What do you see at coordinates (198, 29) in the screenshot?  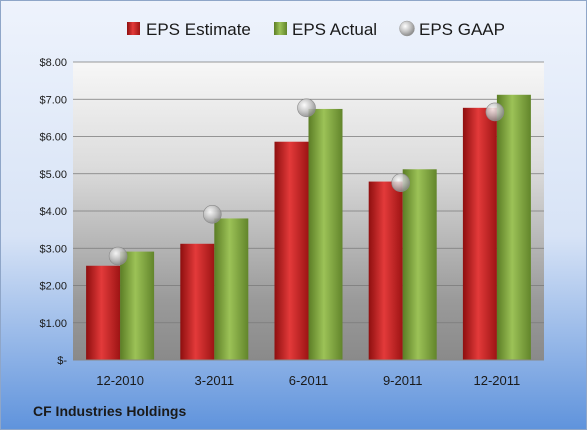 I see `legend-label-estimate: EPS Estimate` at bounding box center [198, 29].